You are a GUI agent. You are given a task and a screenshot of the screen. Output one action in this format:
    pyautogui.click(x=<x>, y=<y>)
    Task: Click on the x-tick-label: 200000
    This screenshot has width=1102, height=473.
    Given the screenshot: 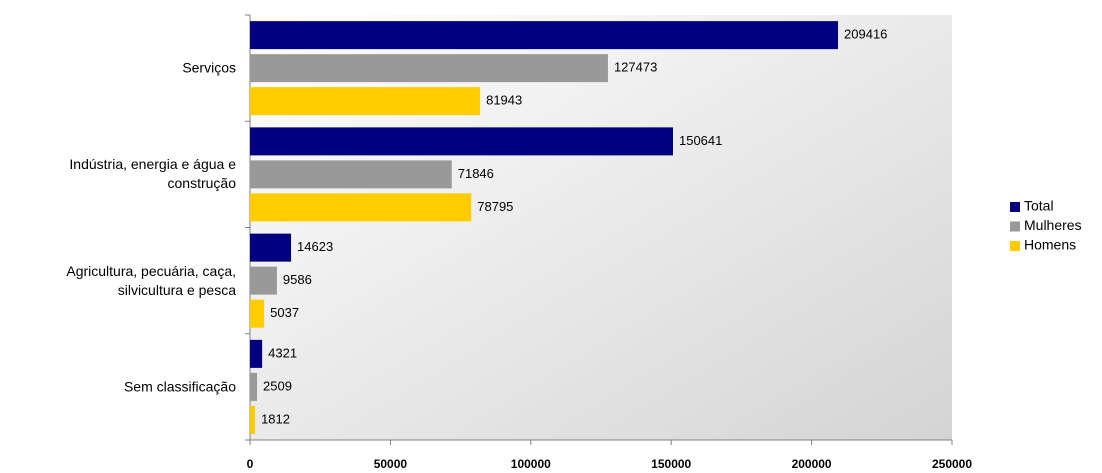 What is the action you would take?
    pyautogui.click(x=812, y=464)
    